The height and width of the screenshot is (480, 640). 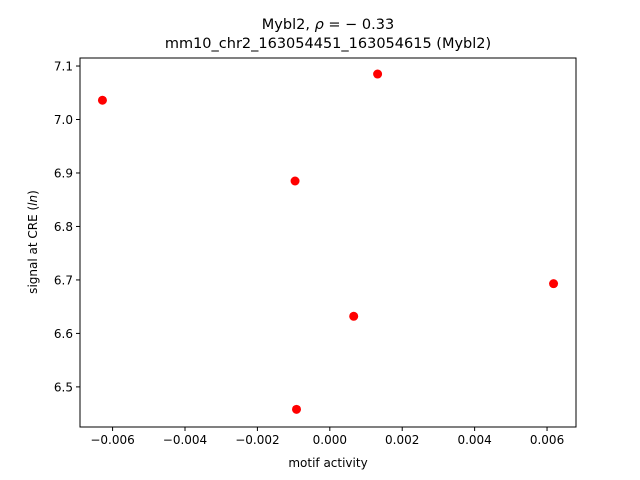 I want to click on y-tick-label: 7.0, so click(x=63, y=120).